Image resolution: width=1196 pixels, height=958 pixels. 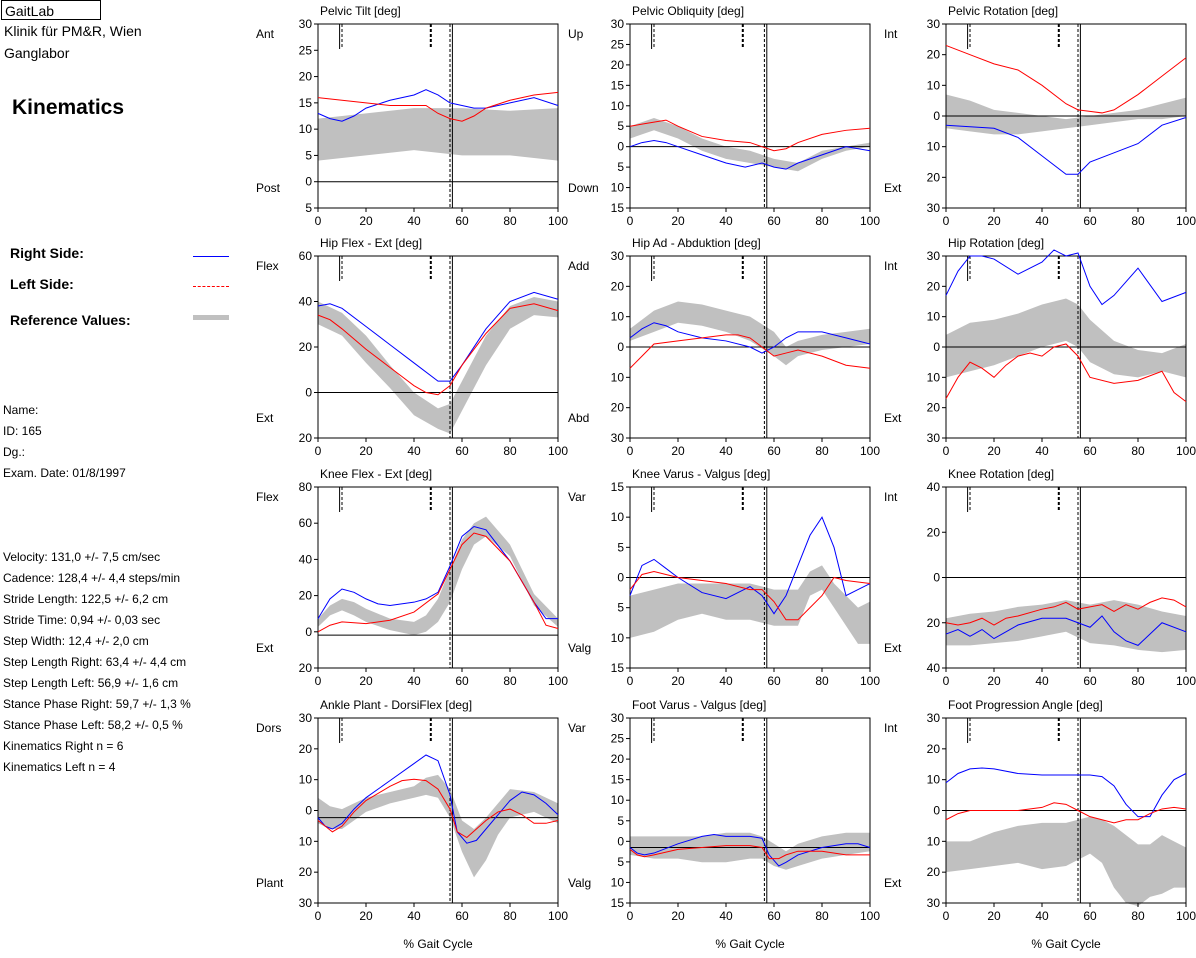 What do you see at coordinates (750, 944) in the screenshot?
I see `foot-varus-valgus-xlabel: % Gait Cycle` at bounding box center [750, 944].